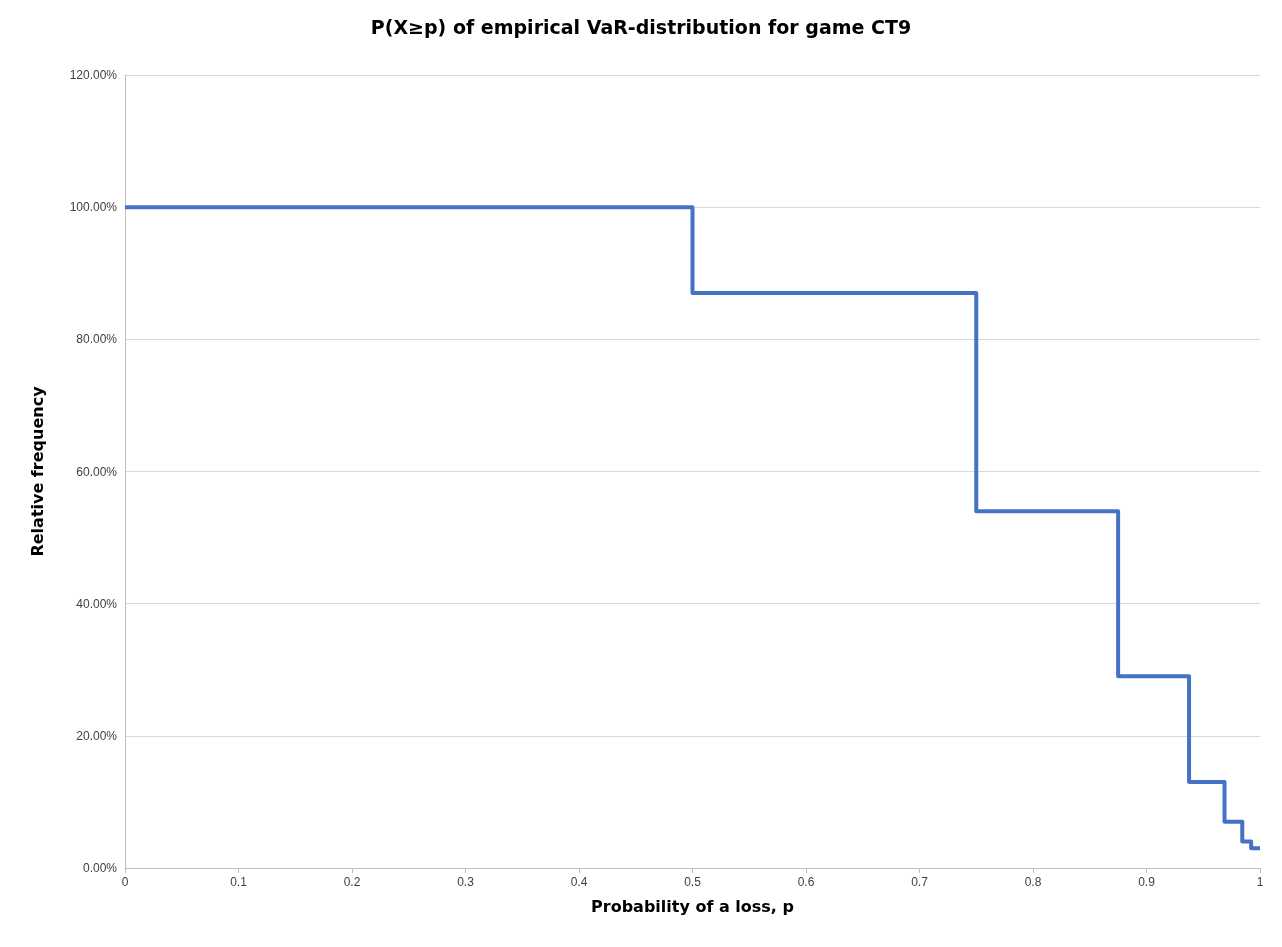 This screenshot has height=947, width=1282. What do you see at coordinates (37, 471) in the screenshot?
I see `y-axis-title: Relative frequency` at bounding box center [37, 471].